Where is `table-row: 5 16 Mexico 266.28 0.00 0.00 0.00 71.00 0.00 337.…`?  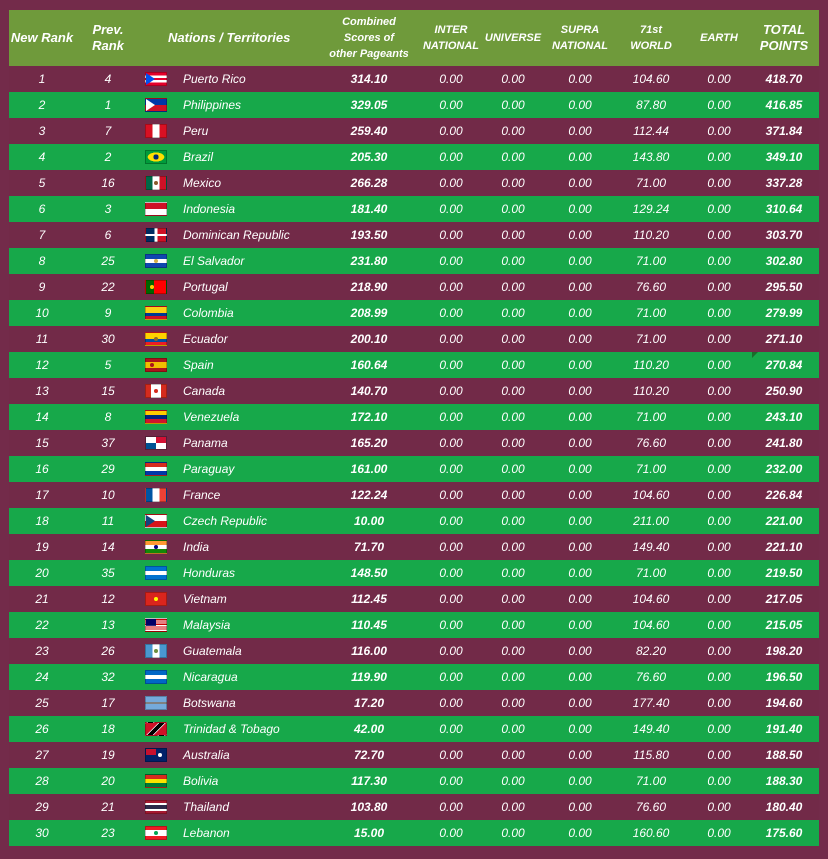
table-row: 5 16 Mexico 266.28 0.00 0.00 0.00 71.00 0.00 337.… is located at coordinates (414, 183).